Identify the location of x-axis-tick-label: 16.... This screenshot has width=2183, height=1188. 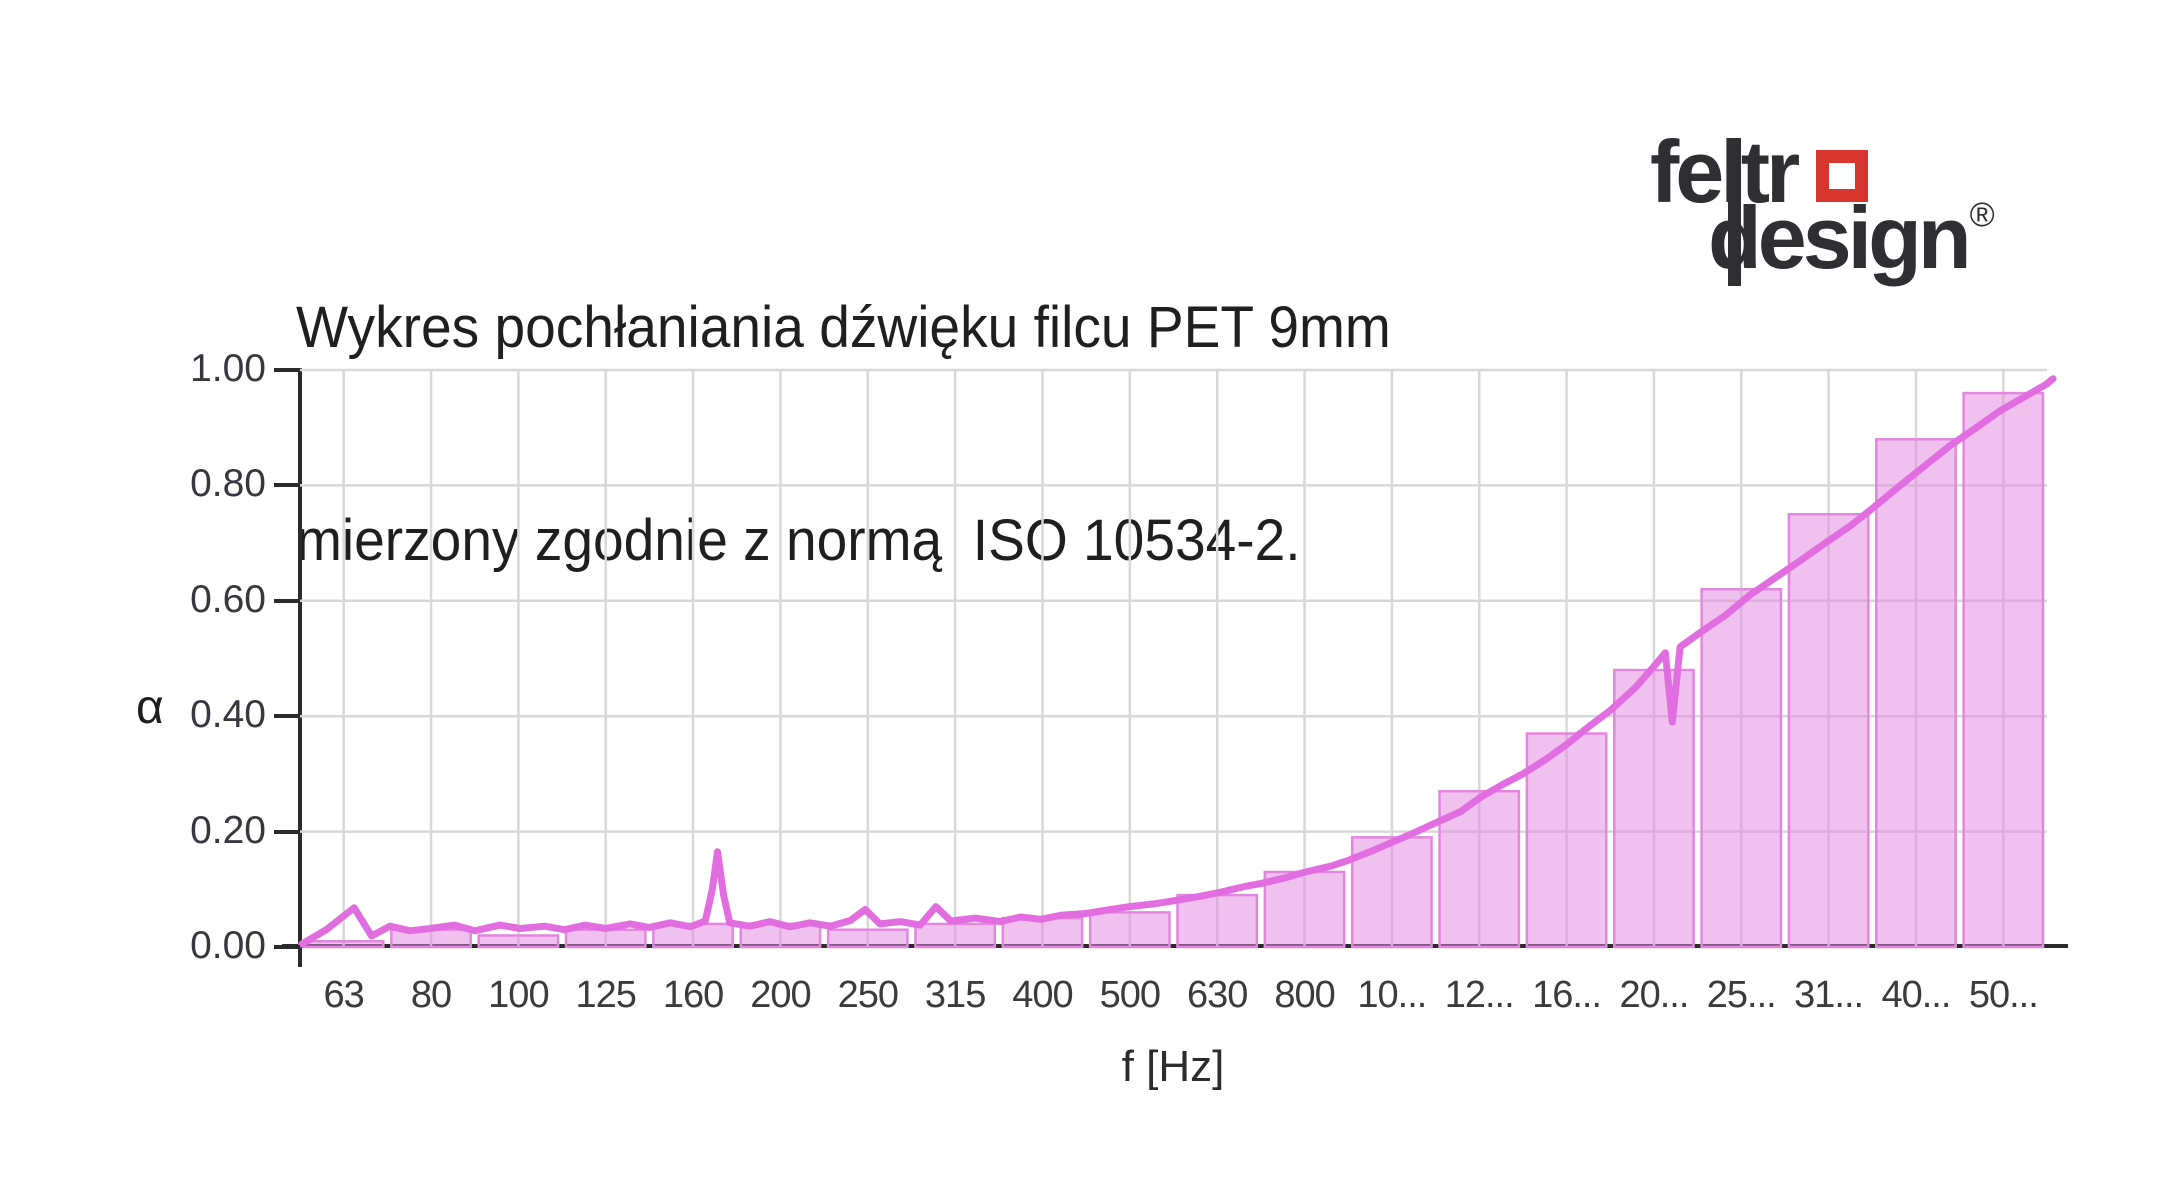
(1567, 995).